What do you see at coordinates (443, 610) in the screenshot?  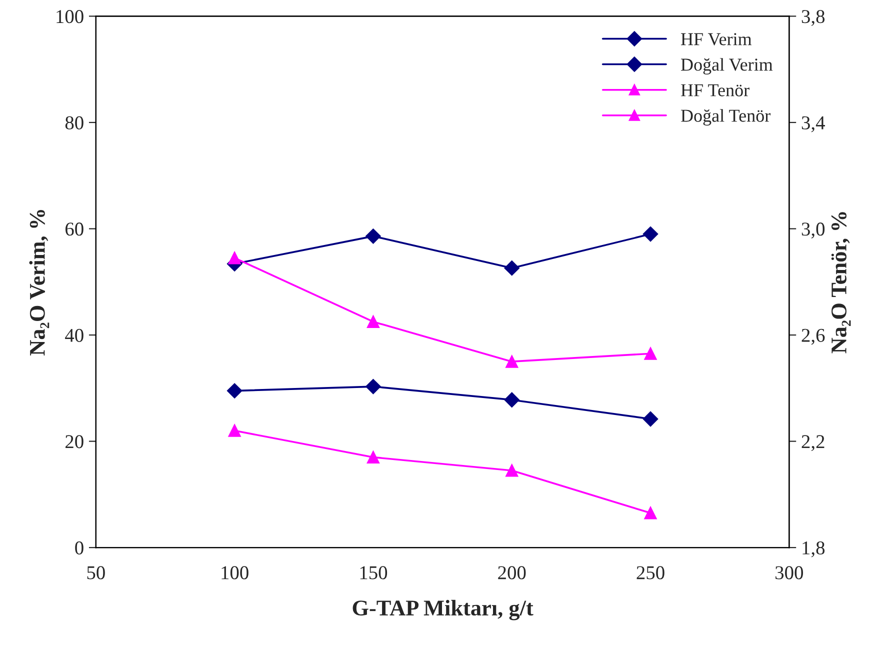 I see `x-axis-title: G-TAP Miktarı, g/t` at bounding box center [443, 610].